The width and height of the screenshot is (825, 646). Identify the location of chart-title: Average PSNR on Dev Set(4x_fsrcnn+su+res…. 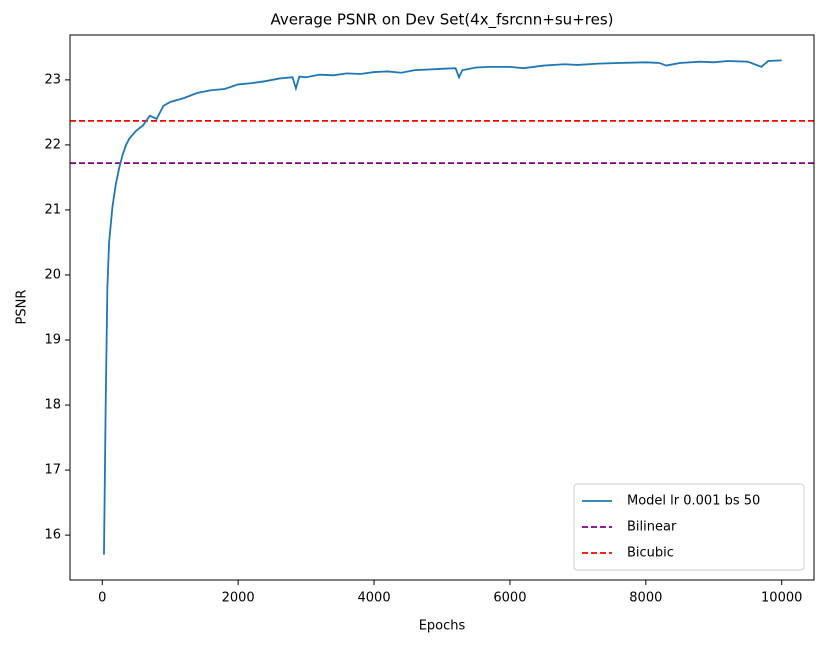
(441, 20).